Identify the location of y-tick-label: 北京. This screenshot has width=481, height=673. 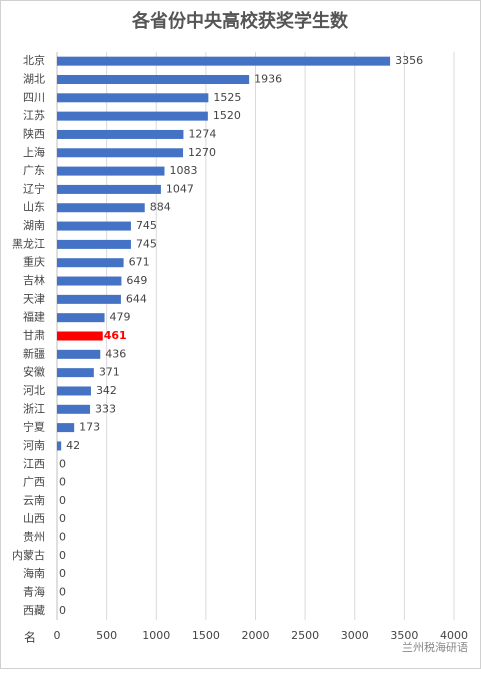
(34, 60).